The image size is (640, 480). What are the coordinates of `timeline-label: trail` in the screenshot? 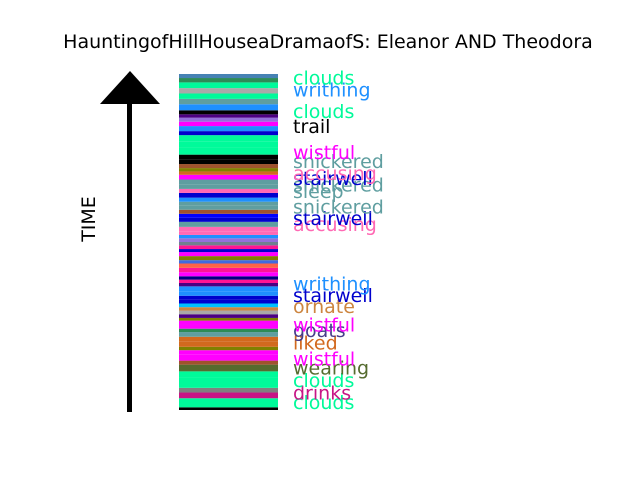 It's located at (311, 127).